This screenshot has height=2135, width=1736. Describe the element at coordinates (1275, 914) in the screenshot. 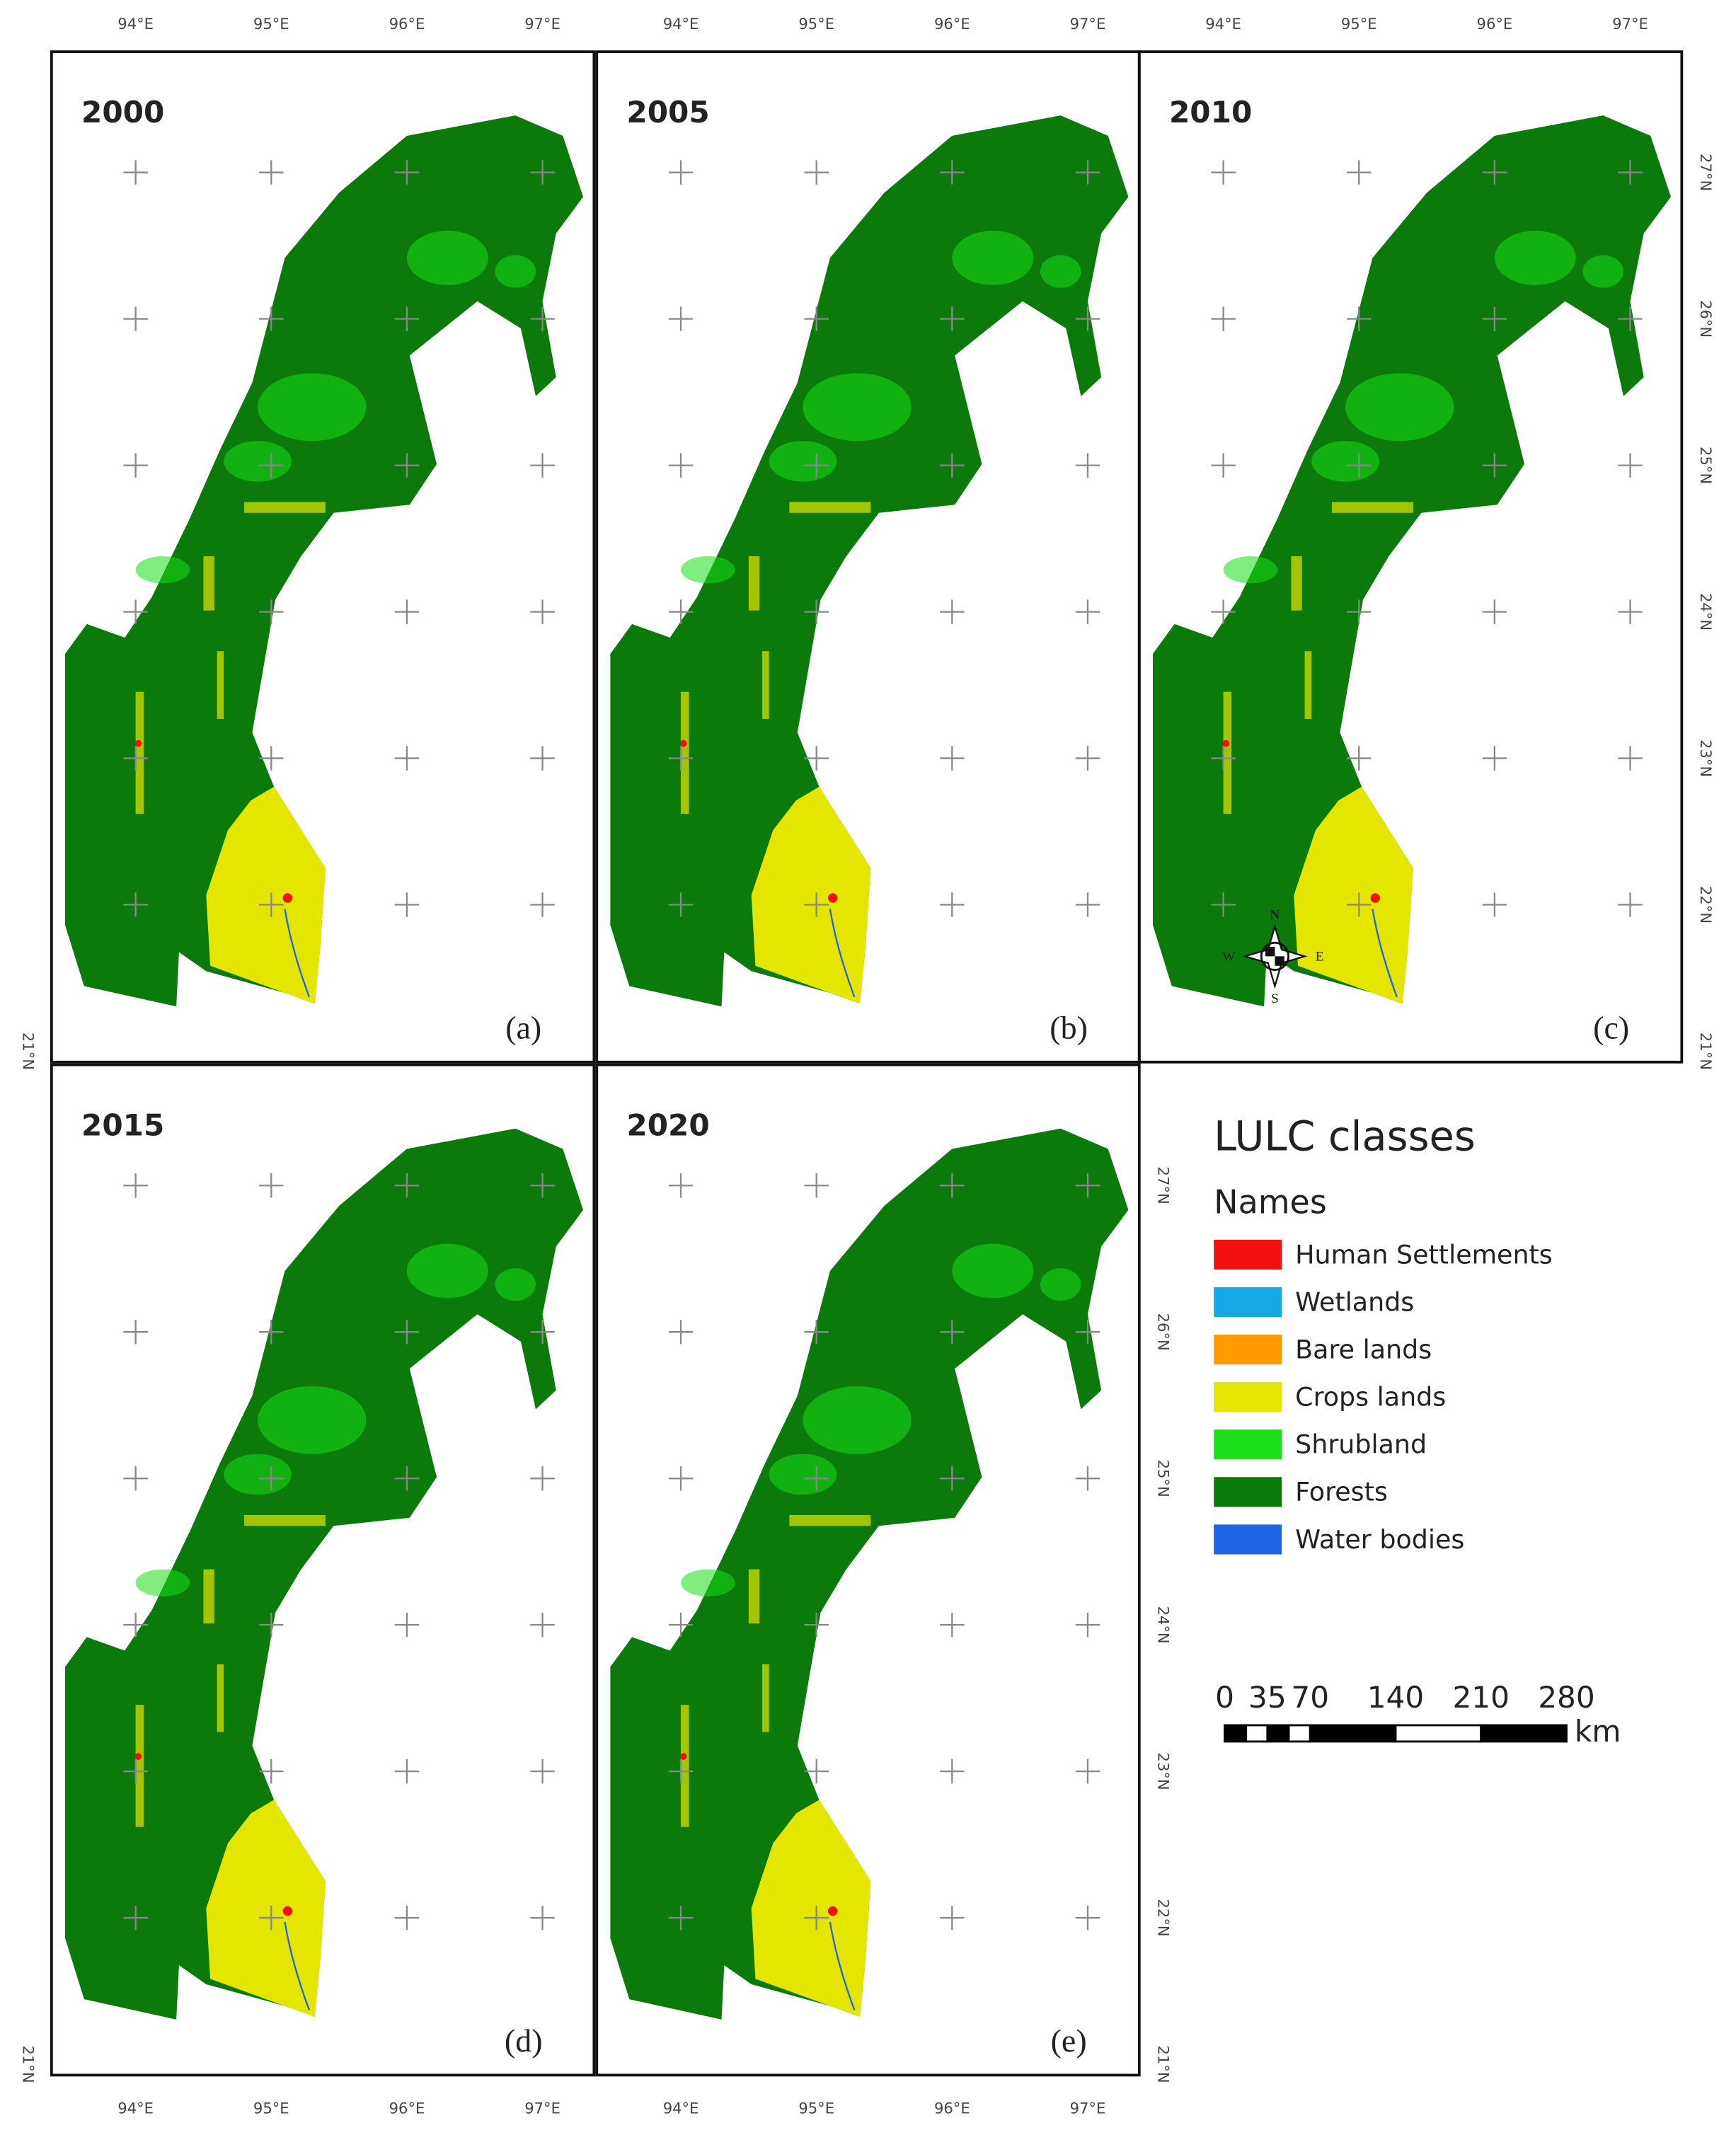

I see `compass-n: N` at that location.